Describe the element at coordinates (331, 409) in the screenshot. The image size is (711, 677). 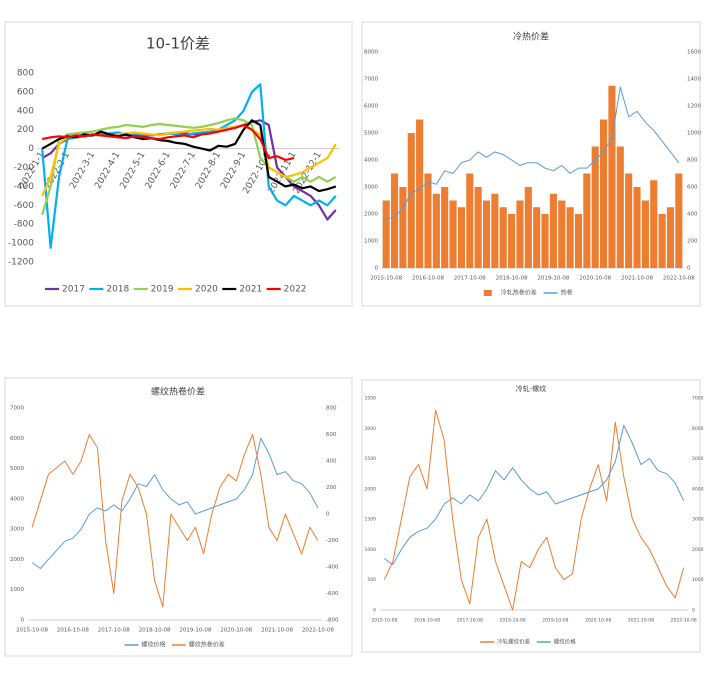
I see `y2-tick-label: 800` at that location.